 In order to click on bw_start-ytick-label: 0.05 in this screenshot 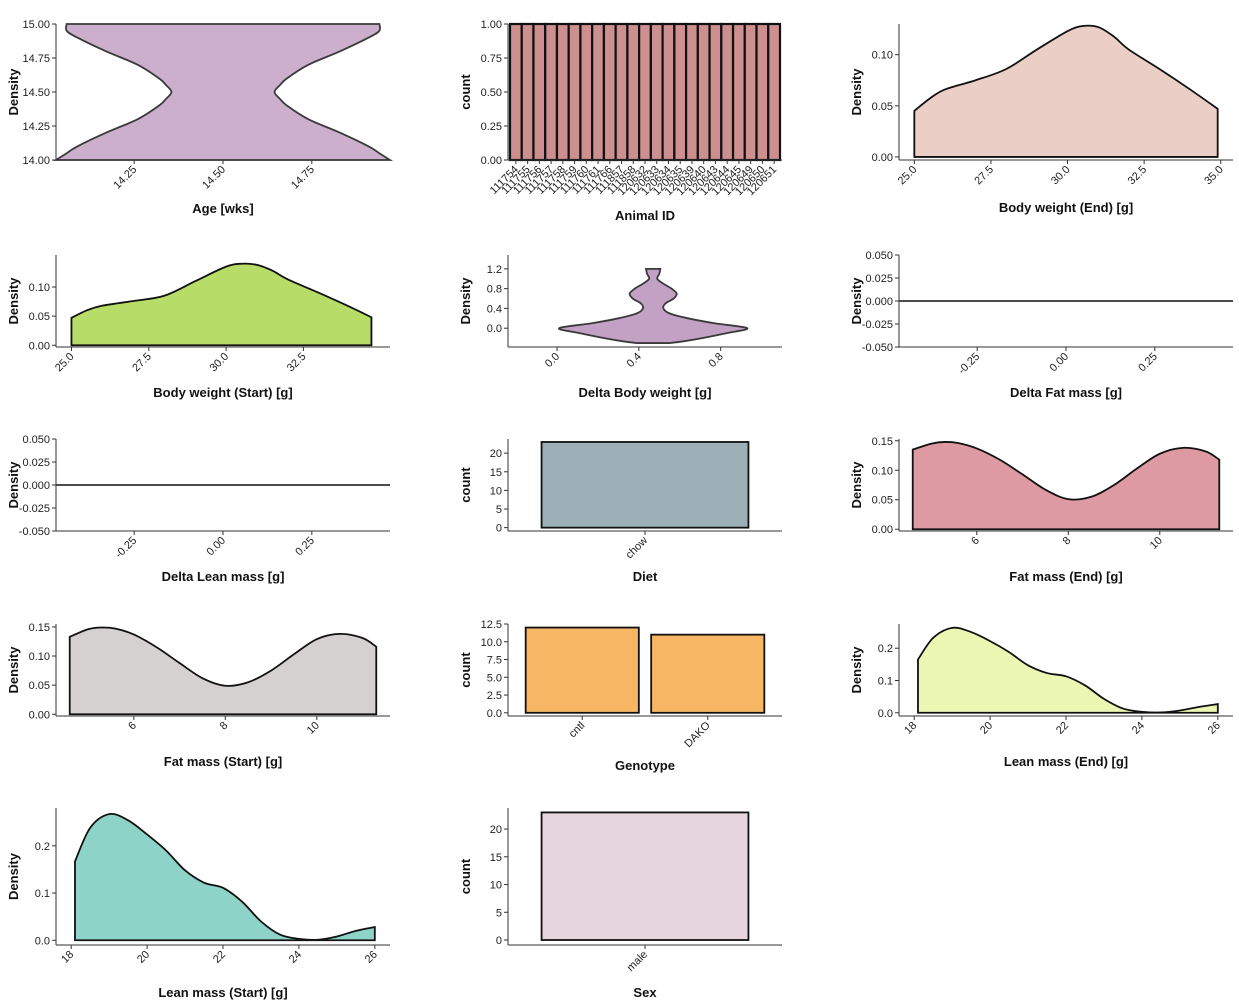, I will do `click(39, 317)`.